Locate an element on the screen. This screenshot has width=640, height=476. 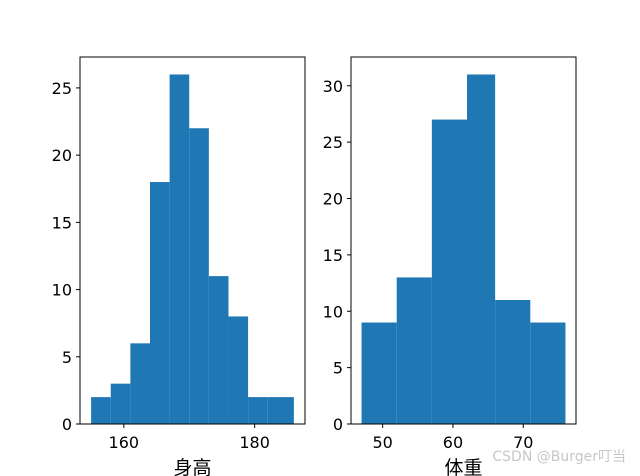
height-xlabel: 身高 is located at coordinates (192, 466).